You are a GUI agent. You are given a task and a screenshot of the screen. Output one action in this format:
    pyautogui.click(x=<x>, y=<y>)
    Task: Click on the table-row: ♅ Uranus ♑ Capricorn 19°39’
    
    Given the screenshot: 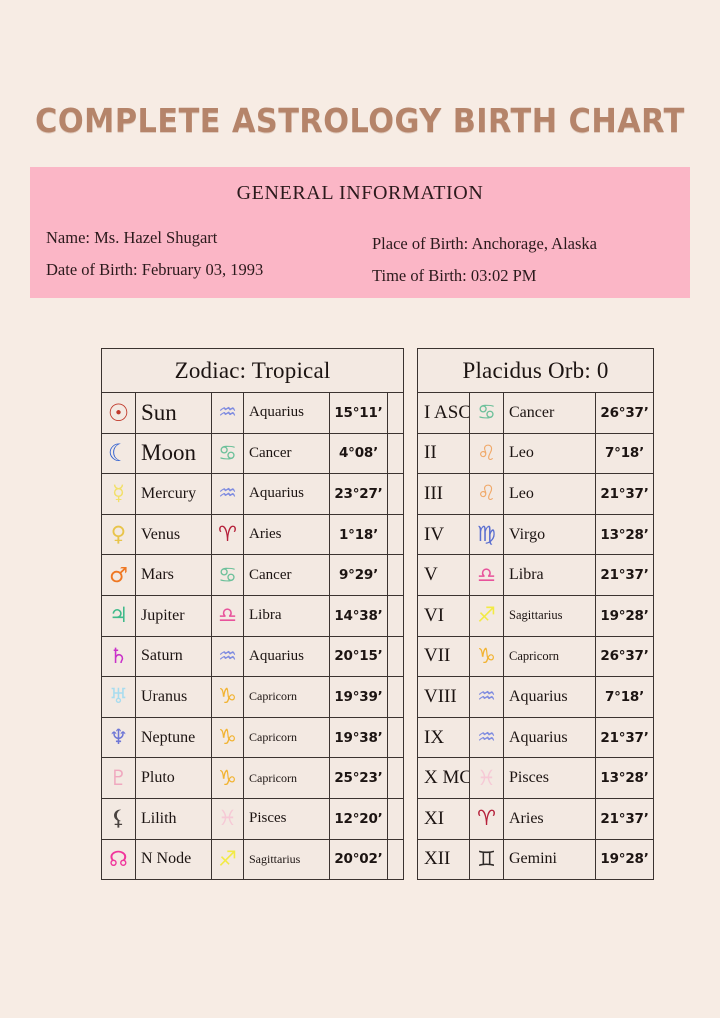 What is the action you would take?
    pyautogui.click(x=253, y=697)
    